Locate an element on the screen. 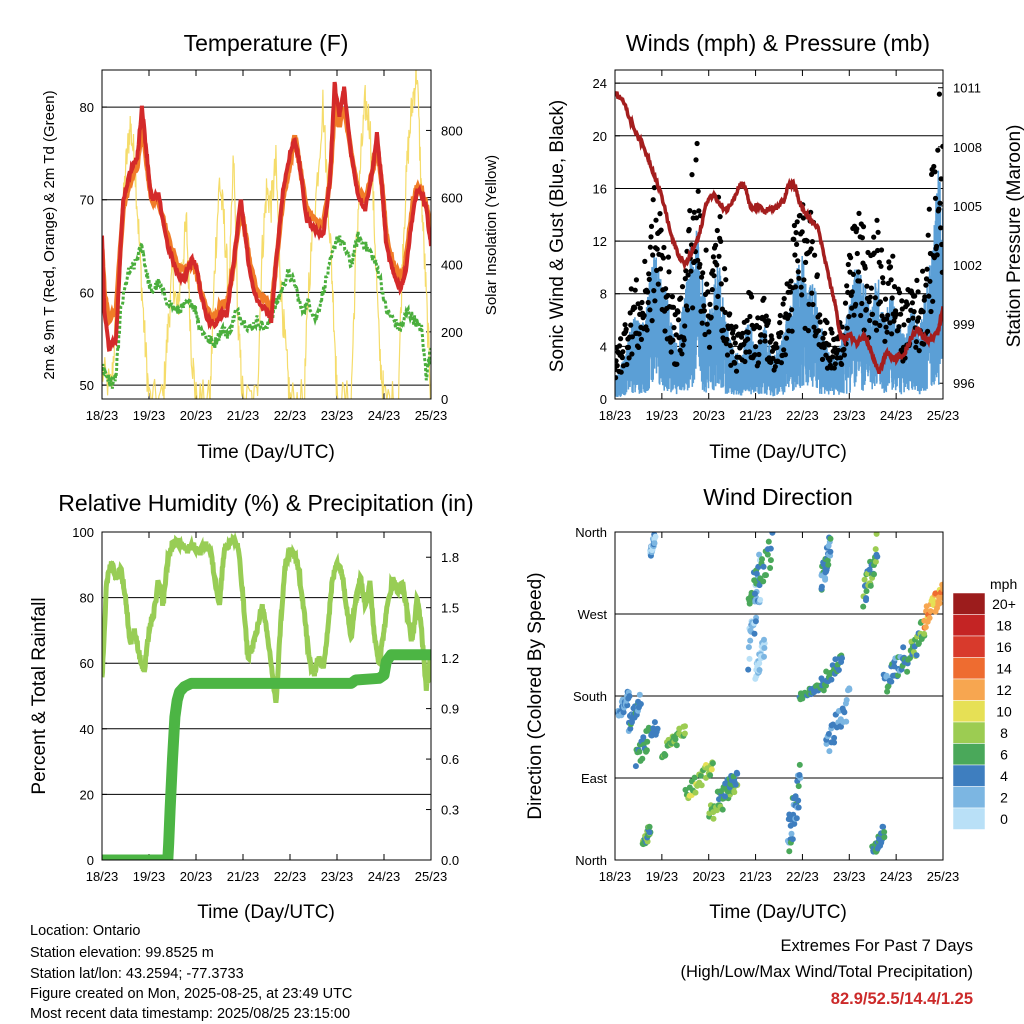 The height and width of the screenshot is (1024, 1024). plot-frame is located at coordinates (266, 696).